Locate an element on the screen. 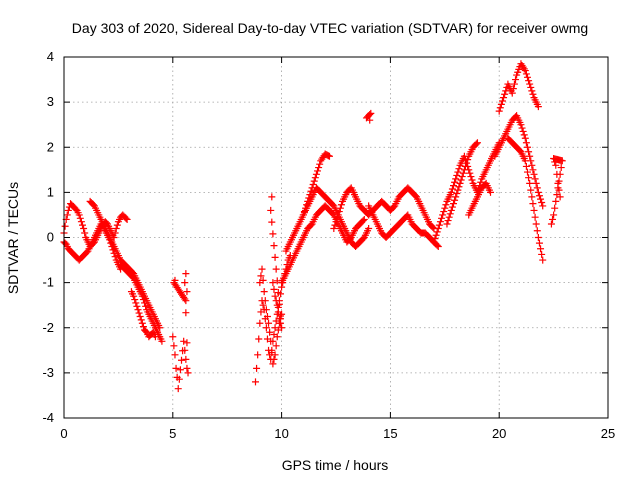 The height and width of the screenshot is (480, 640). x-tick-label: 25 is located at coordinates (608, 433).